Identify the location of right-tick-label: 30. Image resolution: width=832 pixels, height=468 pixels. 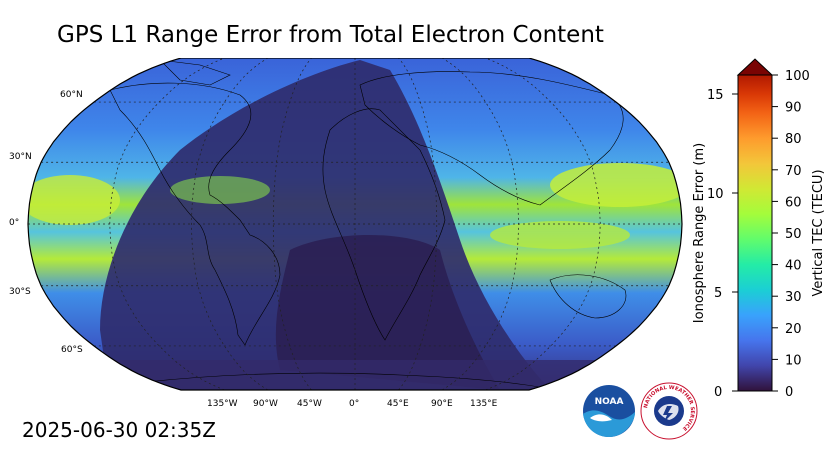
(793, 297).